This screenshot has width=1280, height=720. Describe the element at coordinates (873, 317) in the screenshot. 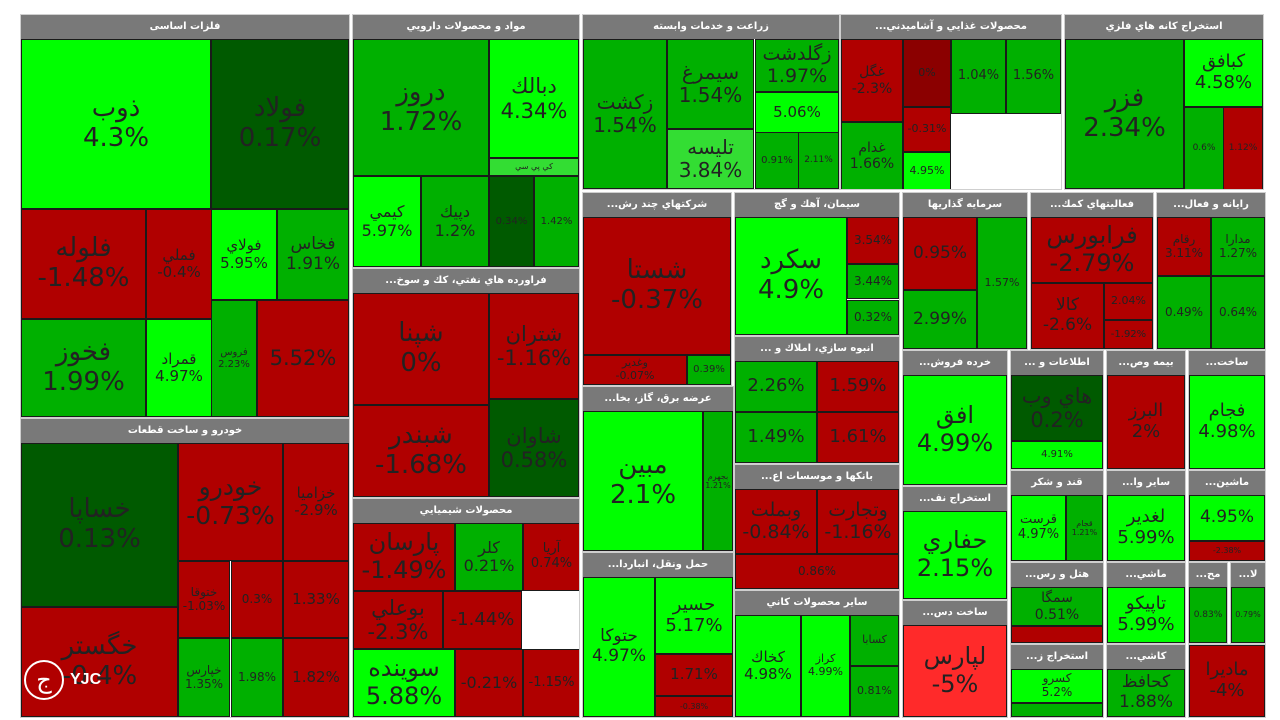

I see `stock-tile: 0.32%` at that location.